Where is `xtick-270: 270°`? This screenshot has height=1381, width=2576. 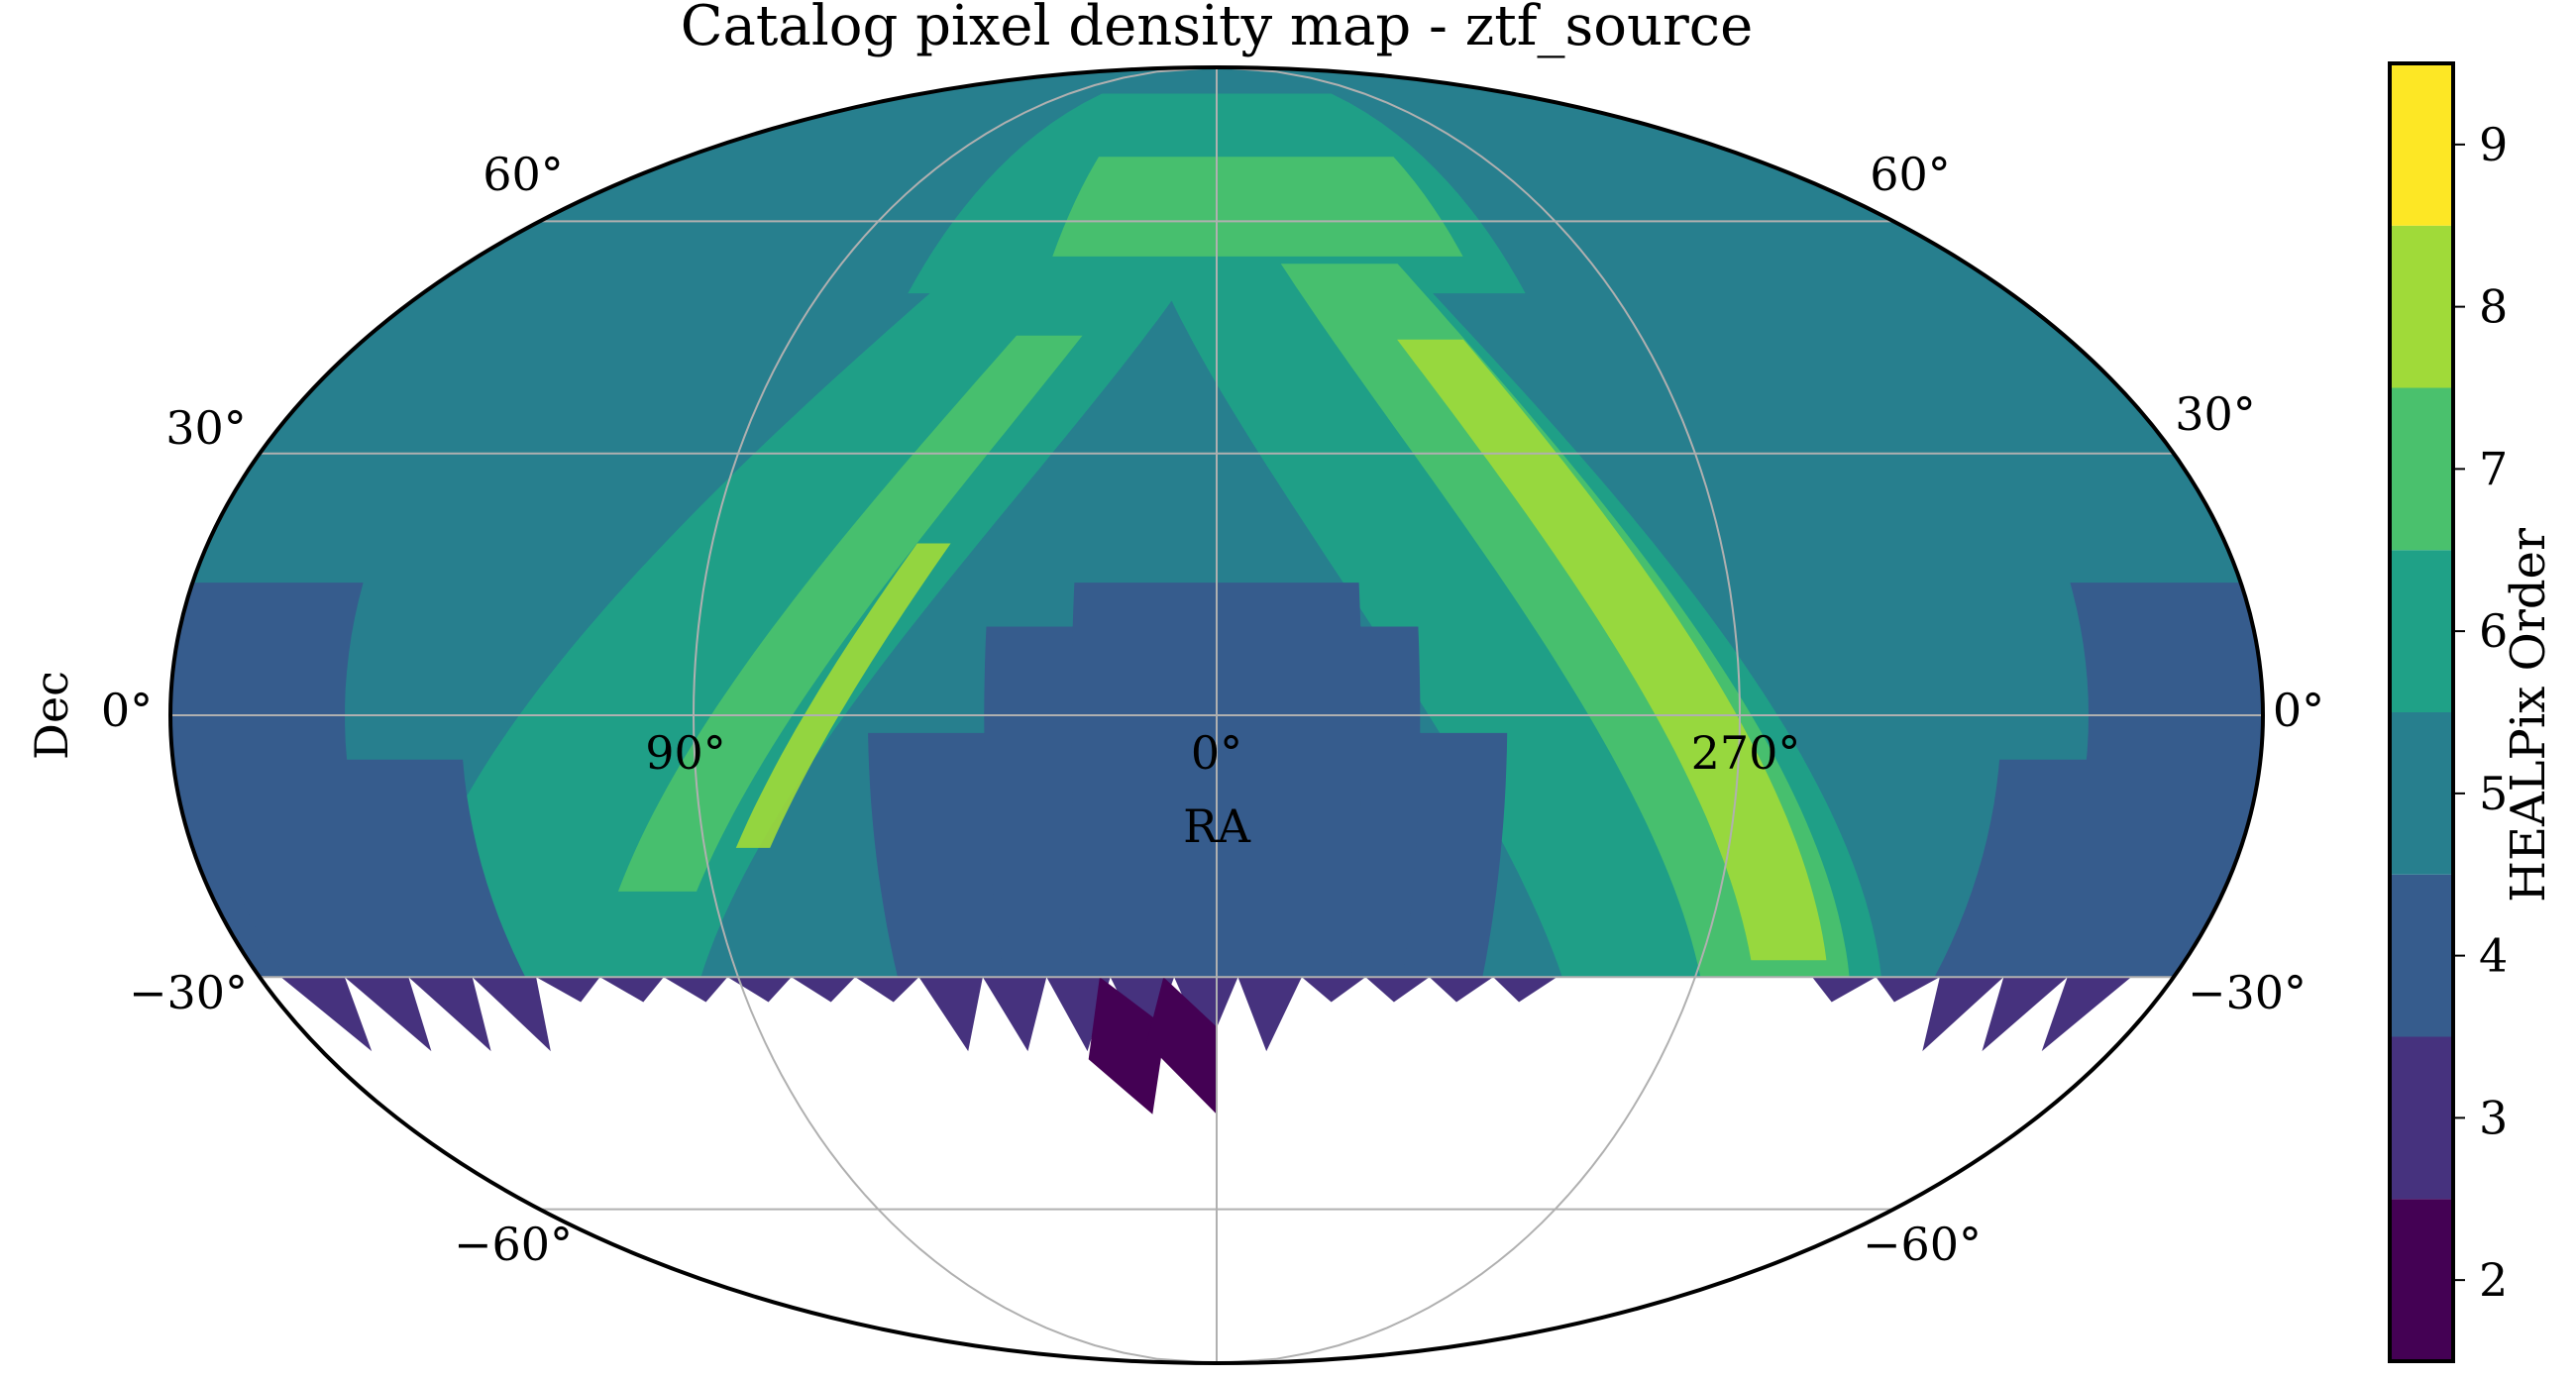
xtick-270: 270° is located at coordinates (1746, 753).